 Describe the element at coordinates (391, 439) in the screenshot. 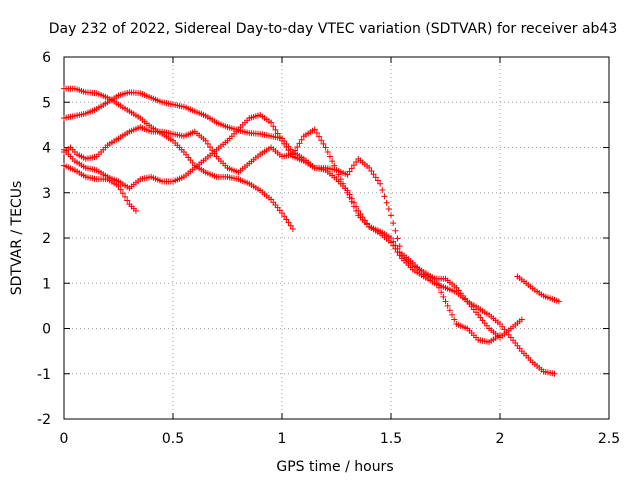

I see `x-tick-label: 1.5` at that location.